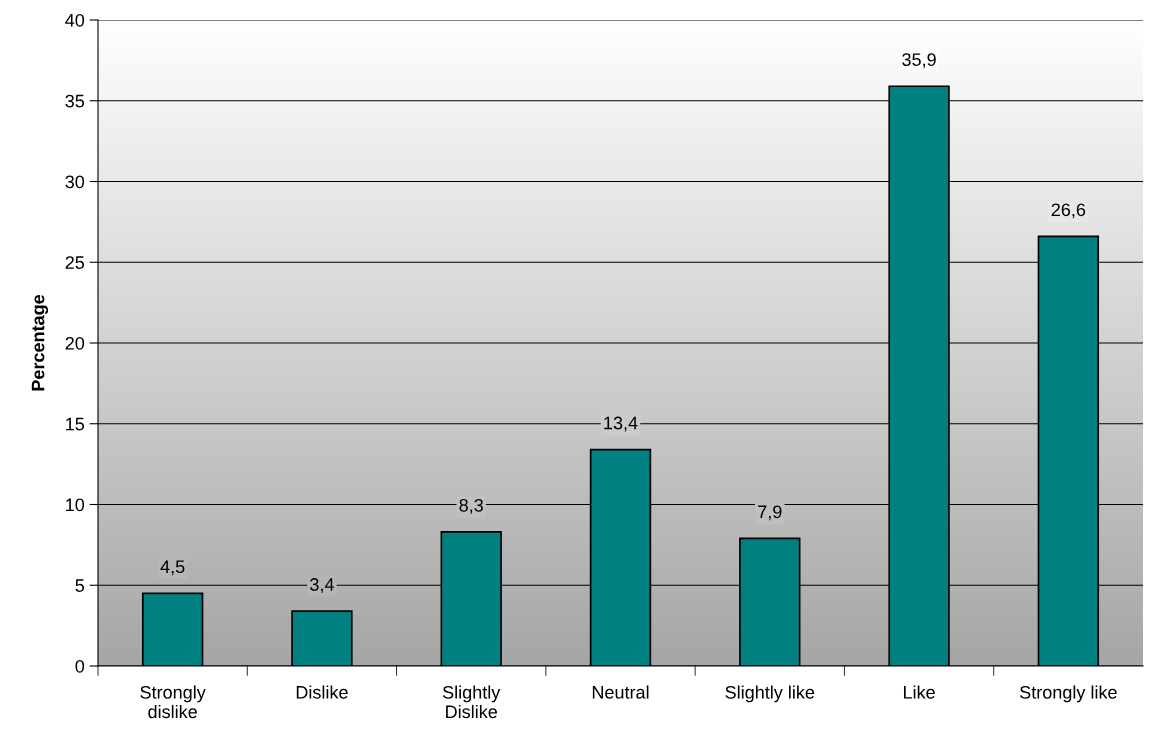 This screenshot has height=747, width=1154. I want to click on y-tick-label: 40, so click(75, 20).